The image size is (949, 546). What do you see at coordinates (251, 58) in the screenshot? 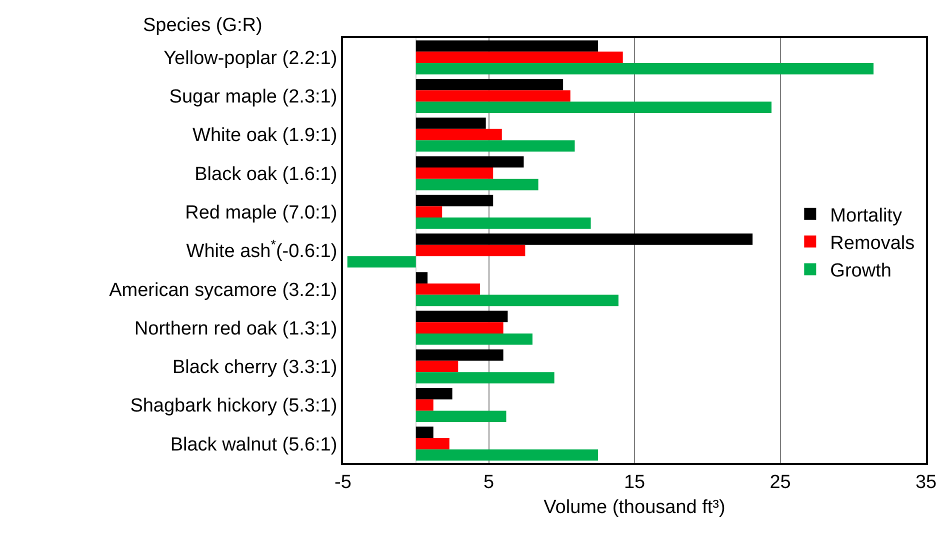
I see `y-tick-label: Yellow-poplar (2.2:1)` at bounding box center [251, 58].